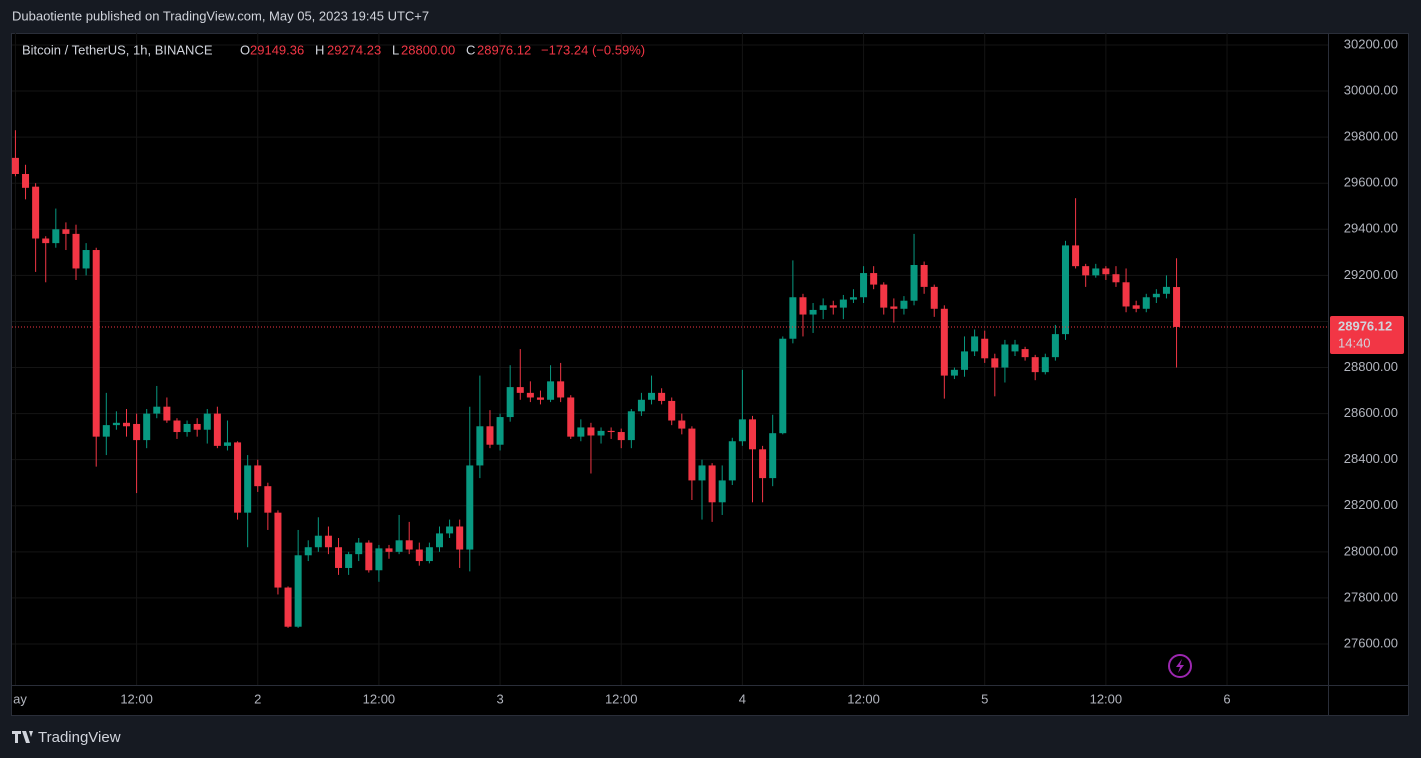 This screenshot has height=758, width=1421. Describe the element at coordinates (1371, 366) in the screenshot. I see `y-tick-label: 28800.00` at that location.